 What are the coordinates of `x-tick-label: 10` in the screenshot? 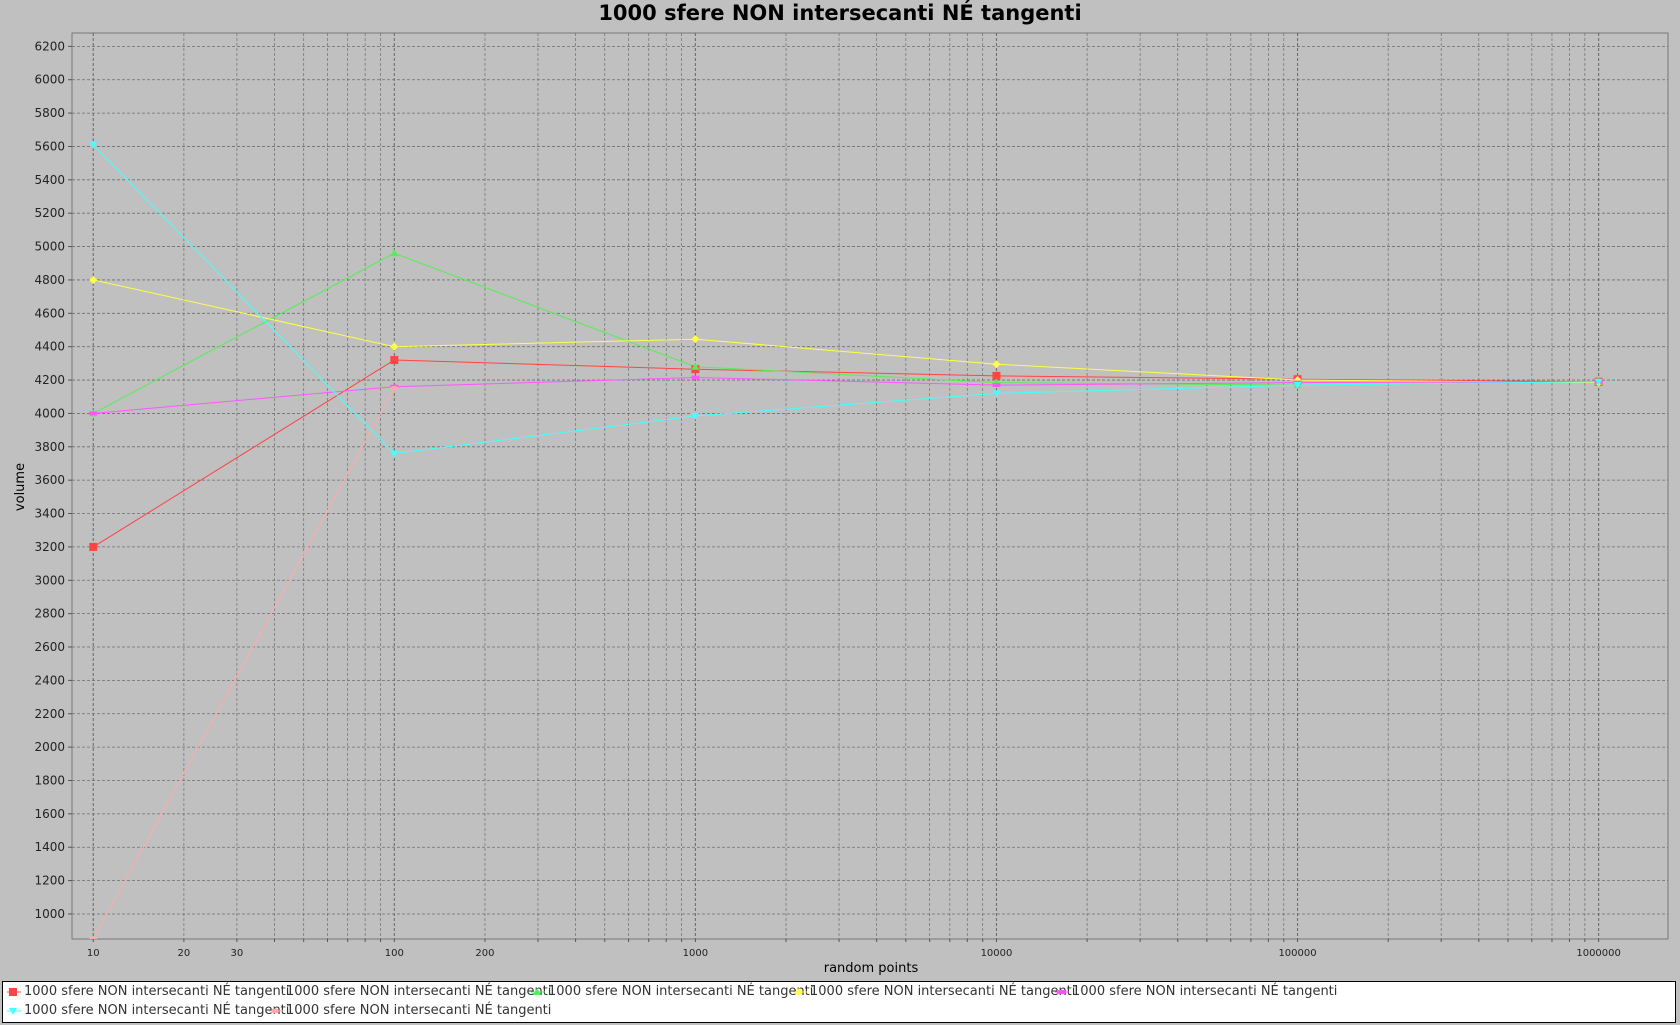 It's located at (93, 953).